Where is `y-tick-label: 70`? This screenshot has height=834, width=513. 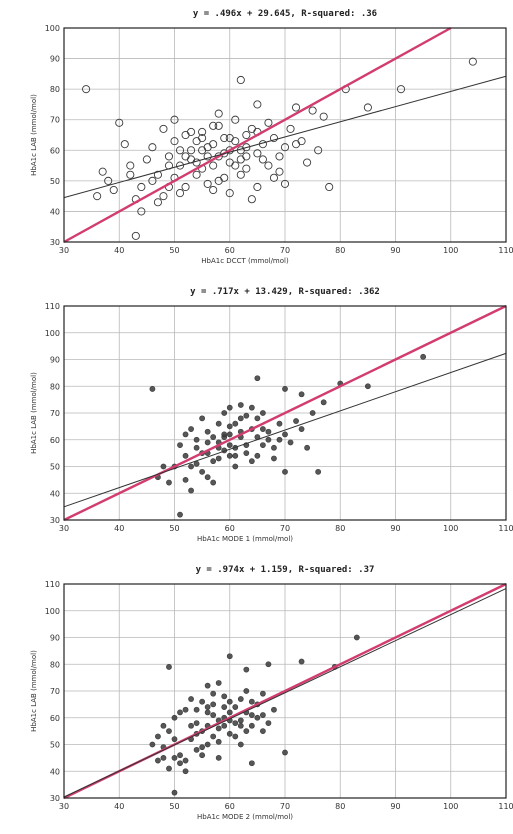 y-tick-label: 70 is located at coordinates (55, 413).